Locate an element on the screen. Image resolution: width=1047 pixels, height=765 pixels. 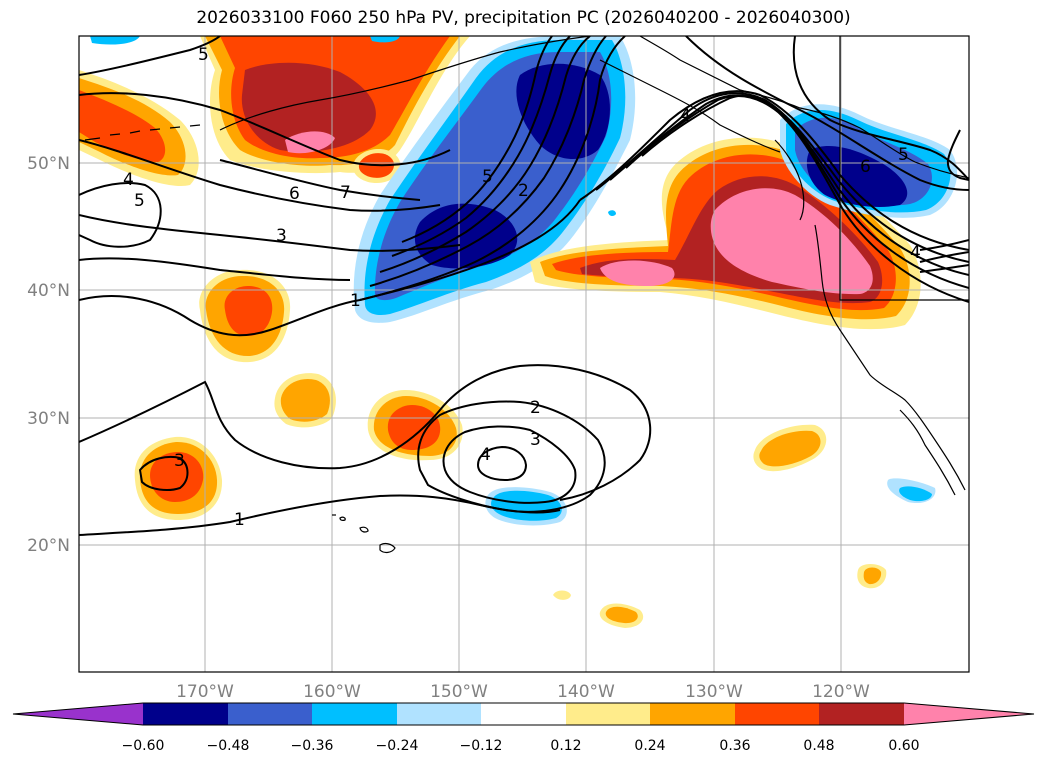
lat-tick-labels: 20°N 30°N 40°N 50°N is located at coordinates (48, 355).